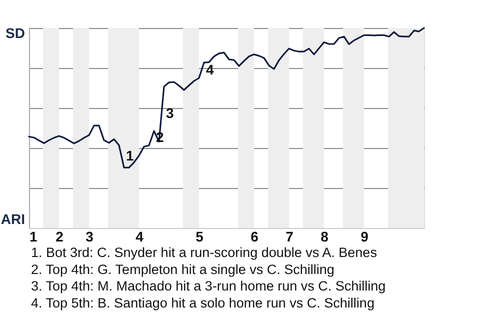 Image resolution: width=480 pixels, height=320 pixels. I want to click on annotation: 3, so click(170, 113).